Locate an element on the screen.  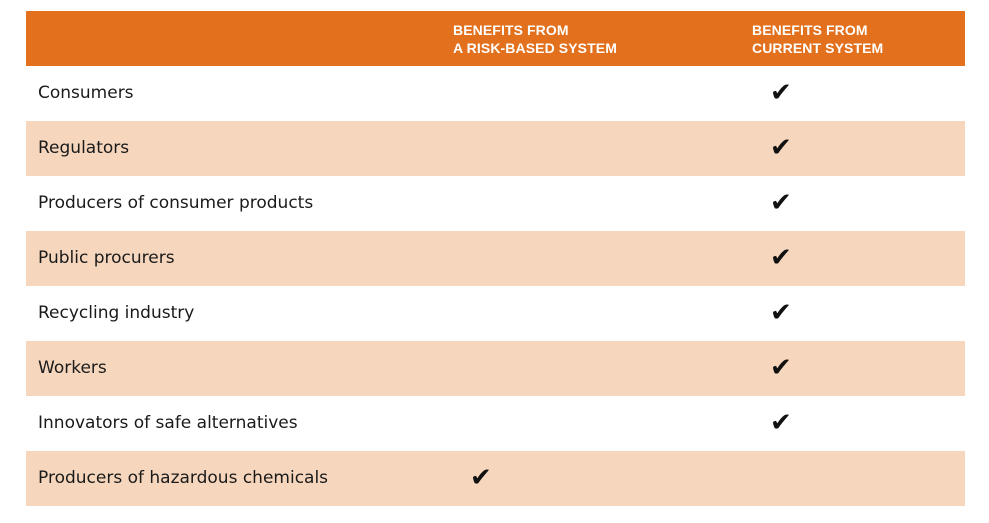
row-label: Consumers is located at coordinates (86, 93).